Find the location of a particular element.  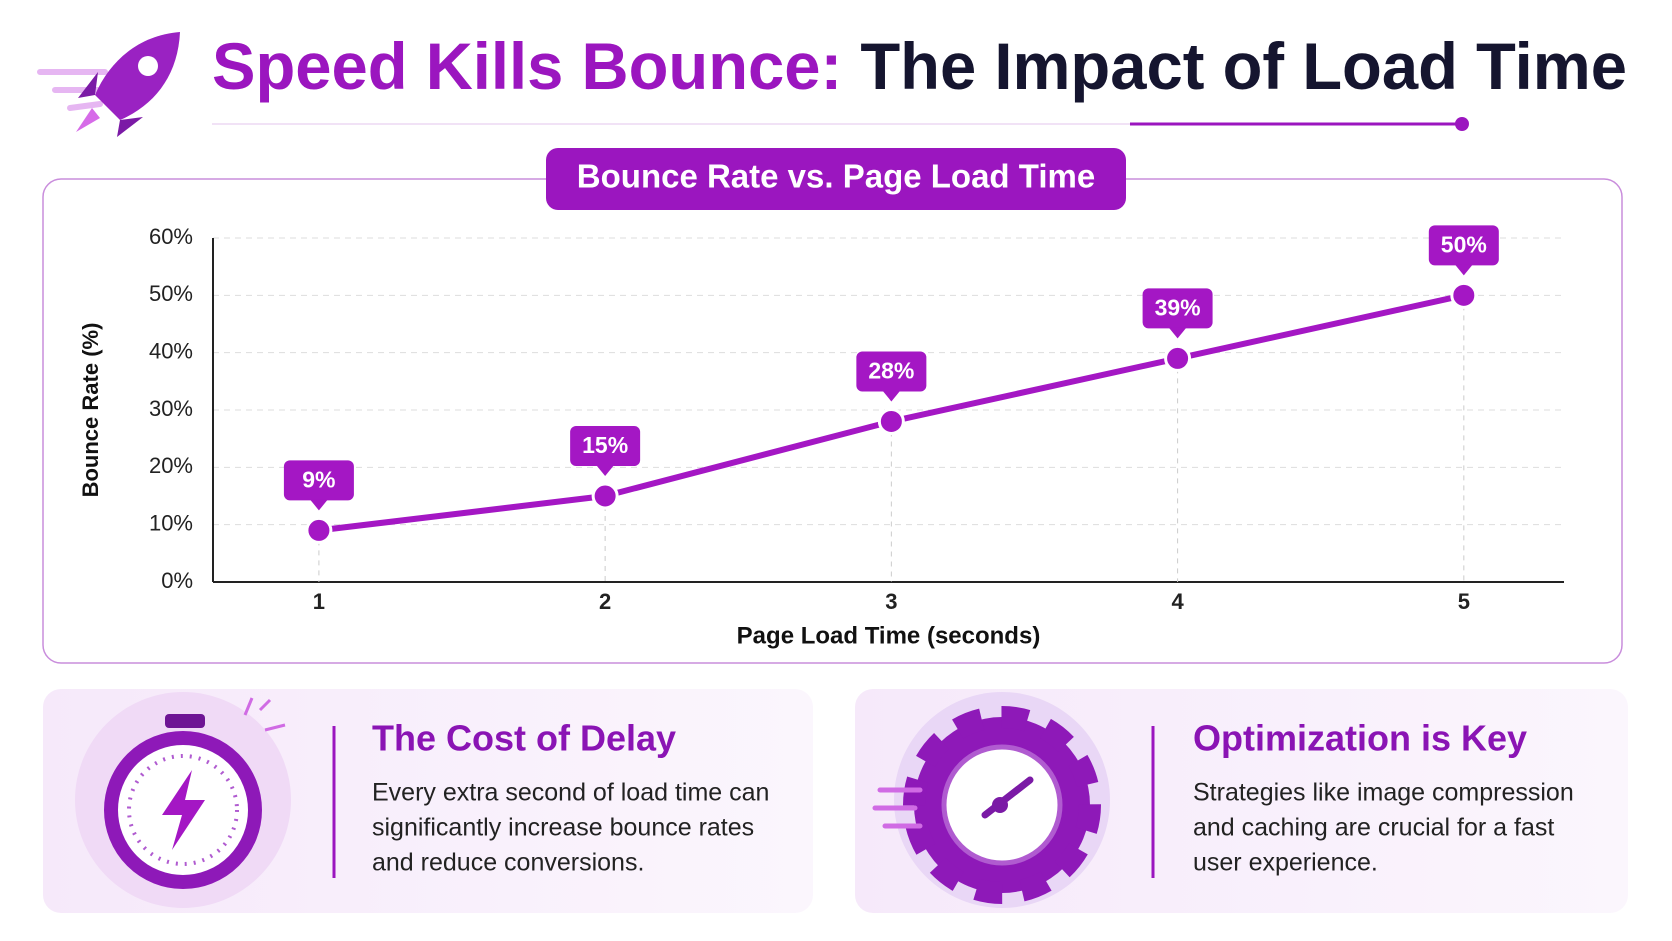

chart-title: Bounce Rate vs. Page Load Time is located at coordinates (836, 176).